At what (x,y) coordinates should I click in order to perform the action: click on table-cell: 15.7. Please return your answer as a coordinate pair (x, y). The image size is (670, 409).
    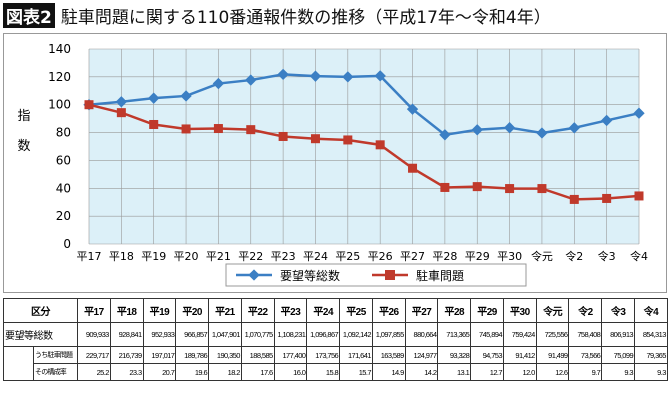
    Looking at the image, I should click on (356, 372).